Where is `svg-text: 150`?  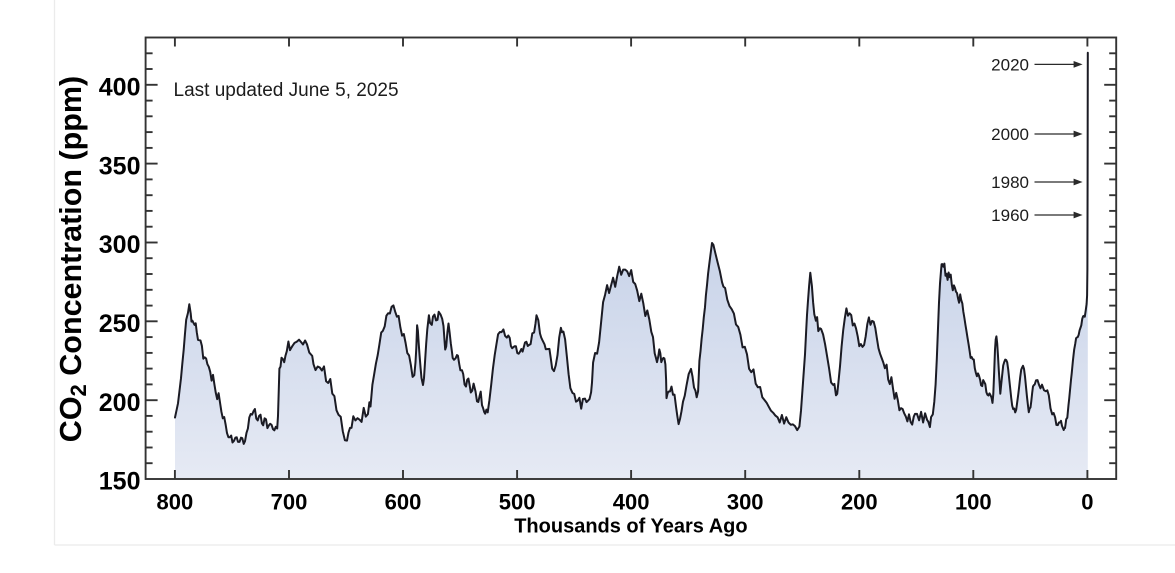
svg-text: 150 is located at coordinates (120, 482).